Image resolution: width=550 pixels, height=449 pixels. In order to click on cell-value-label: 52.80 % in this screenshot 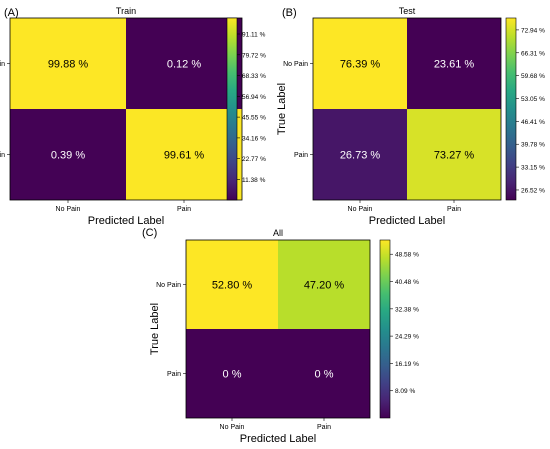, I will do `click(232, 286)`.